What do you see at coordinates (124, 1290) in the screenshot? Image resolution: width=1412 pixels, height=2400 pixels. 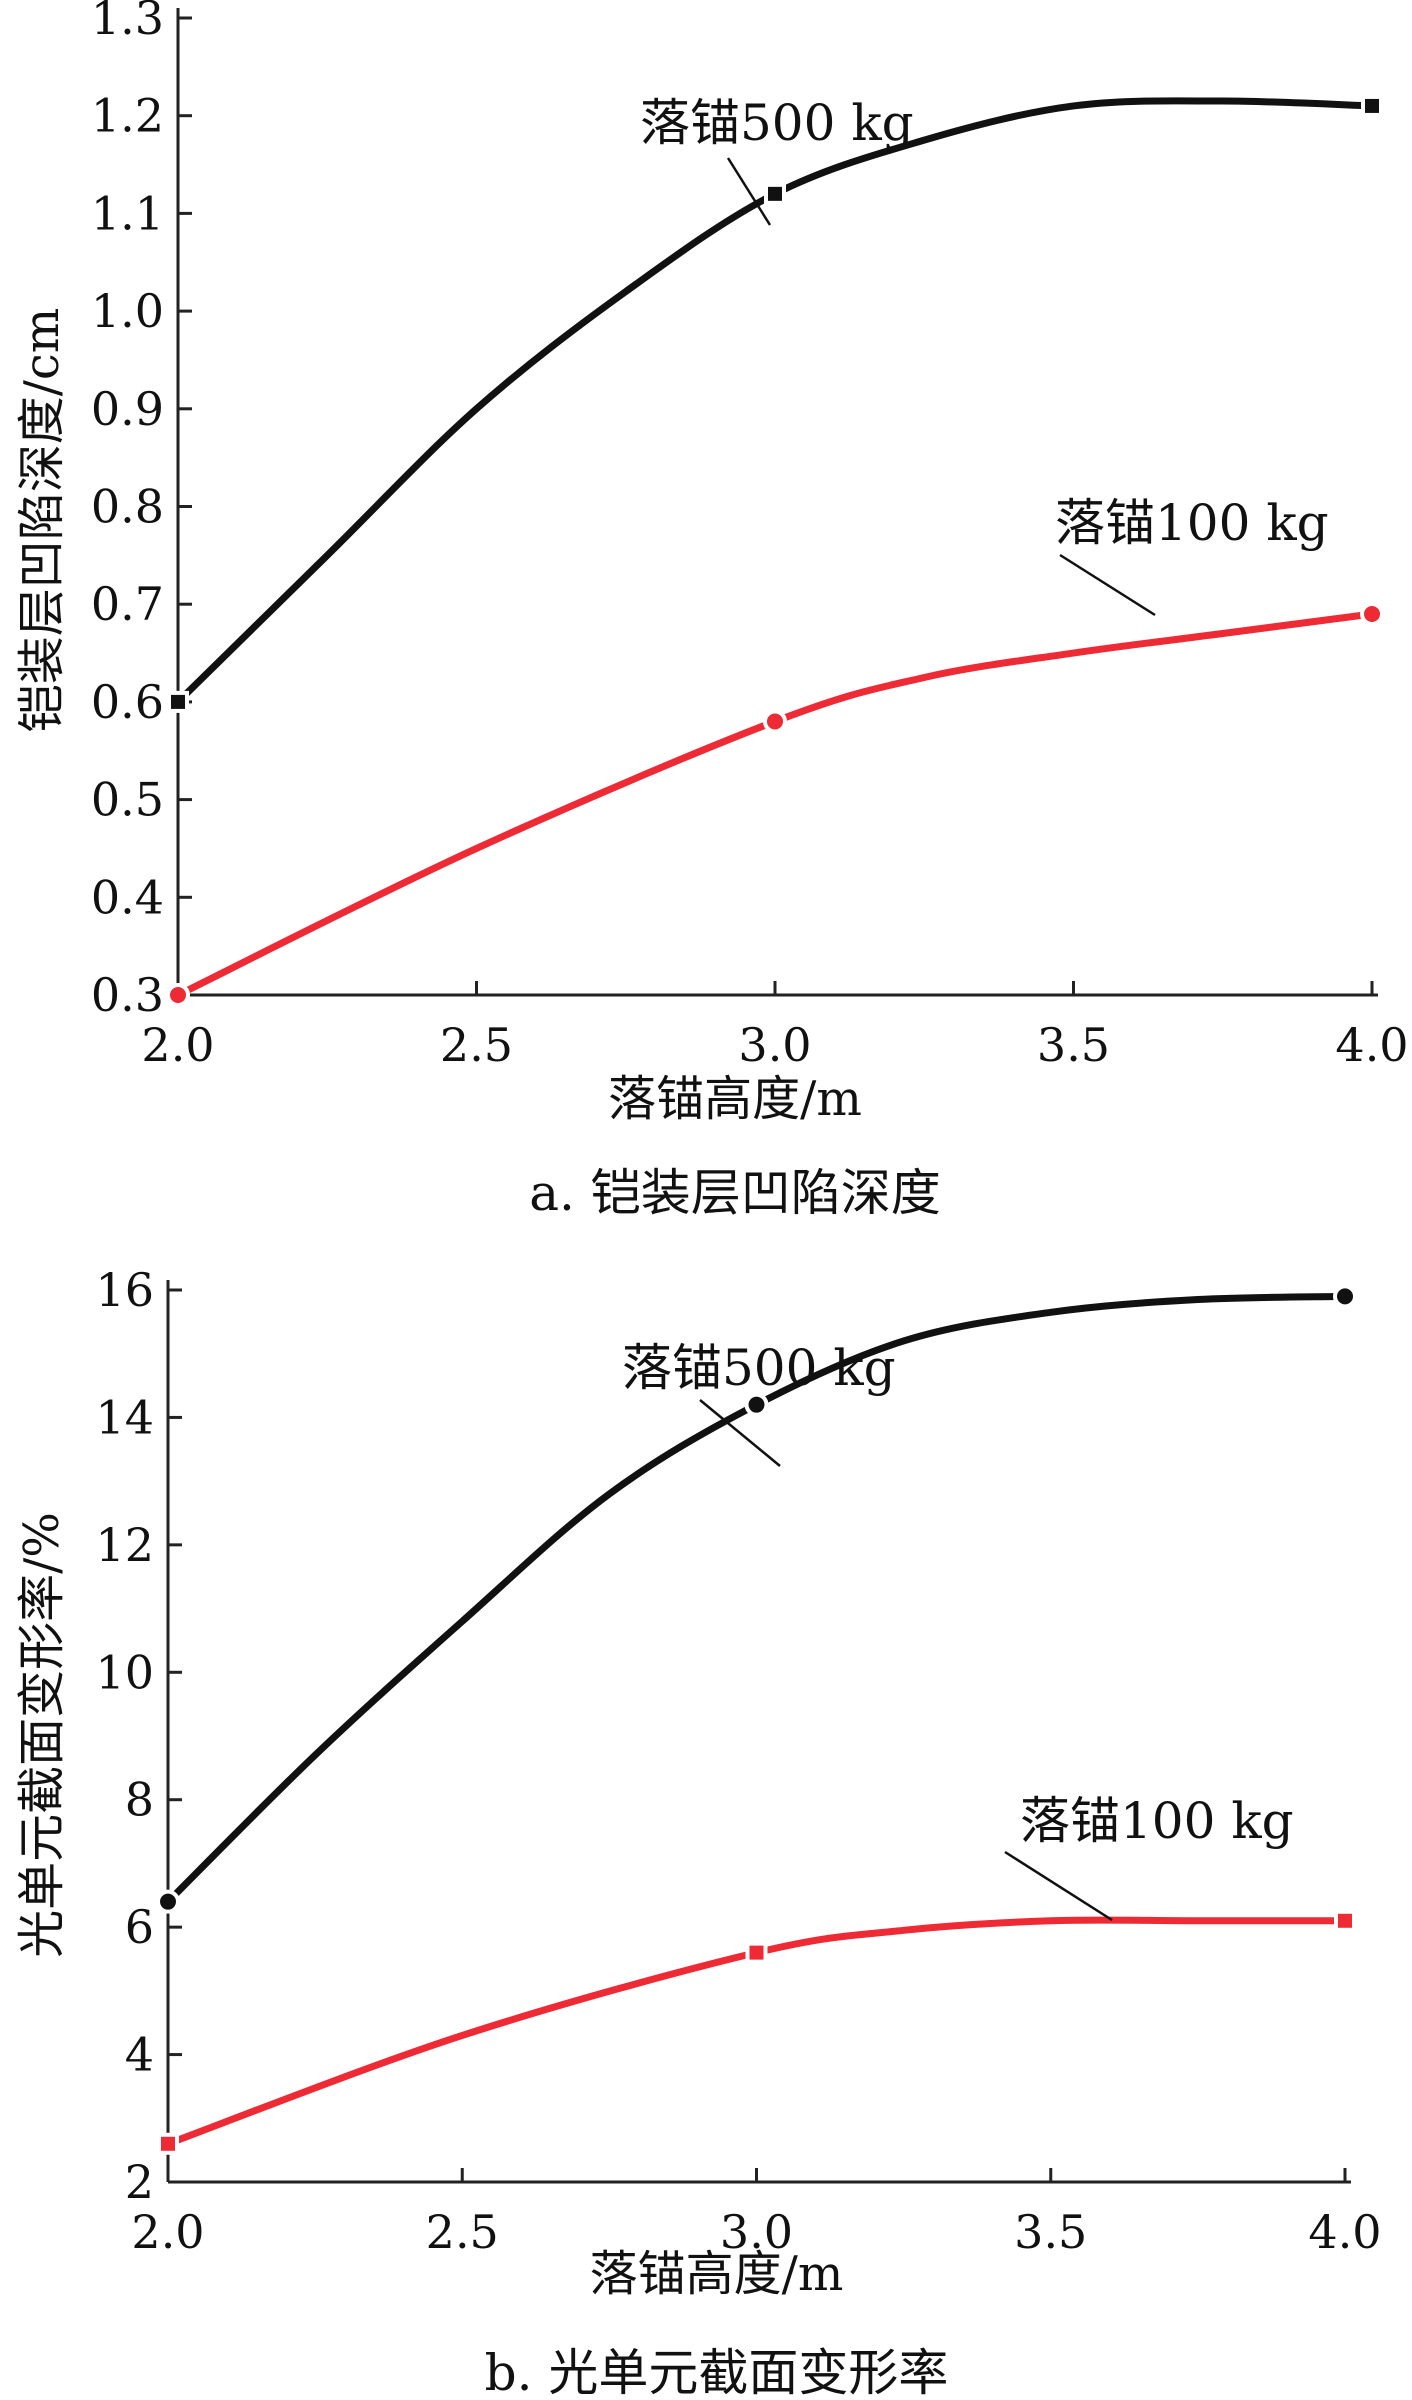 I see `y-tick-label: 16` at bounding box center [124, 1290].